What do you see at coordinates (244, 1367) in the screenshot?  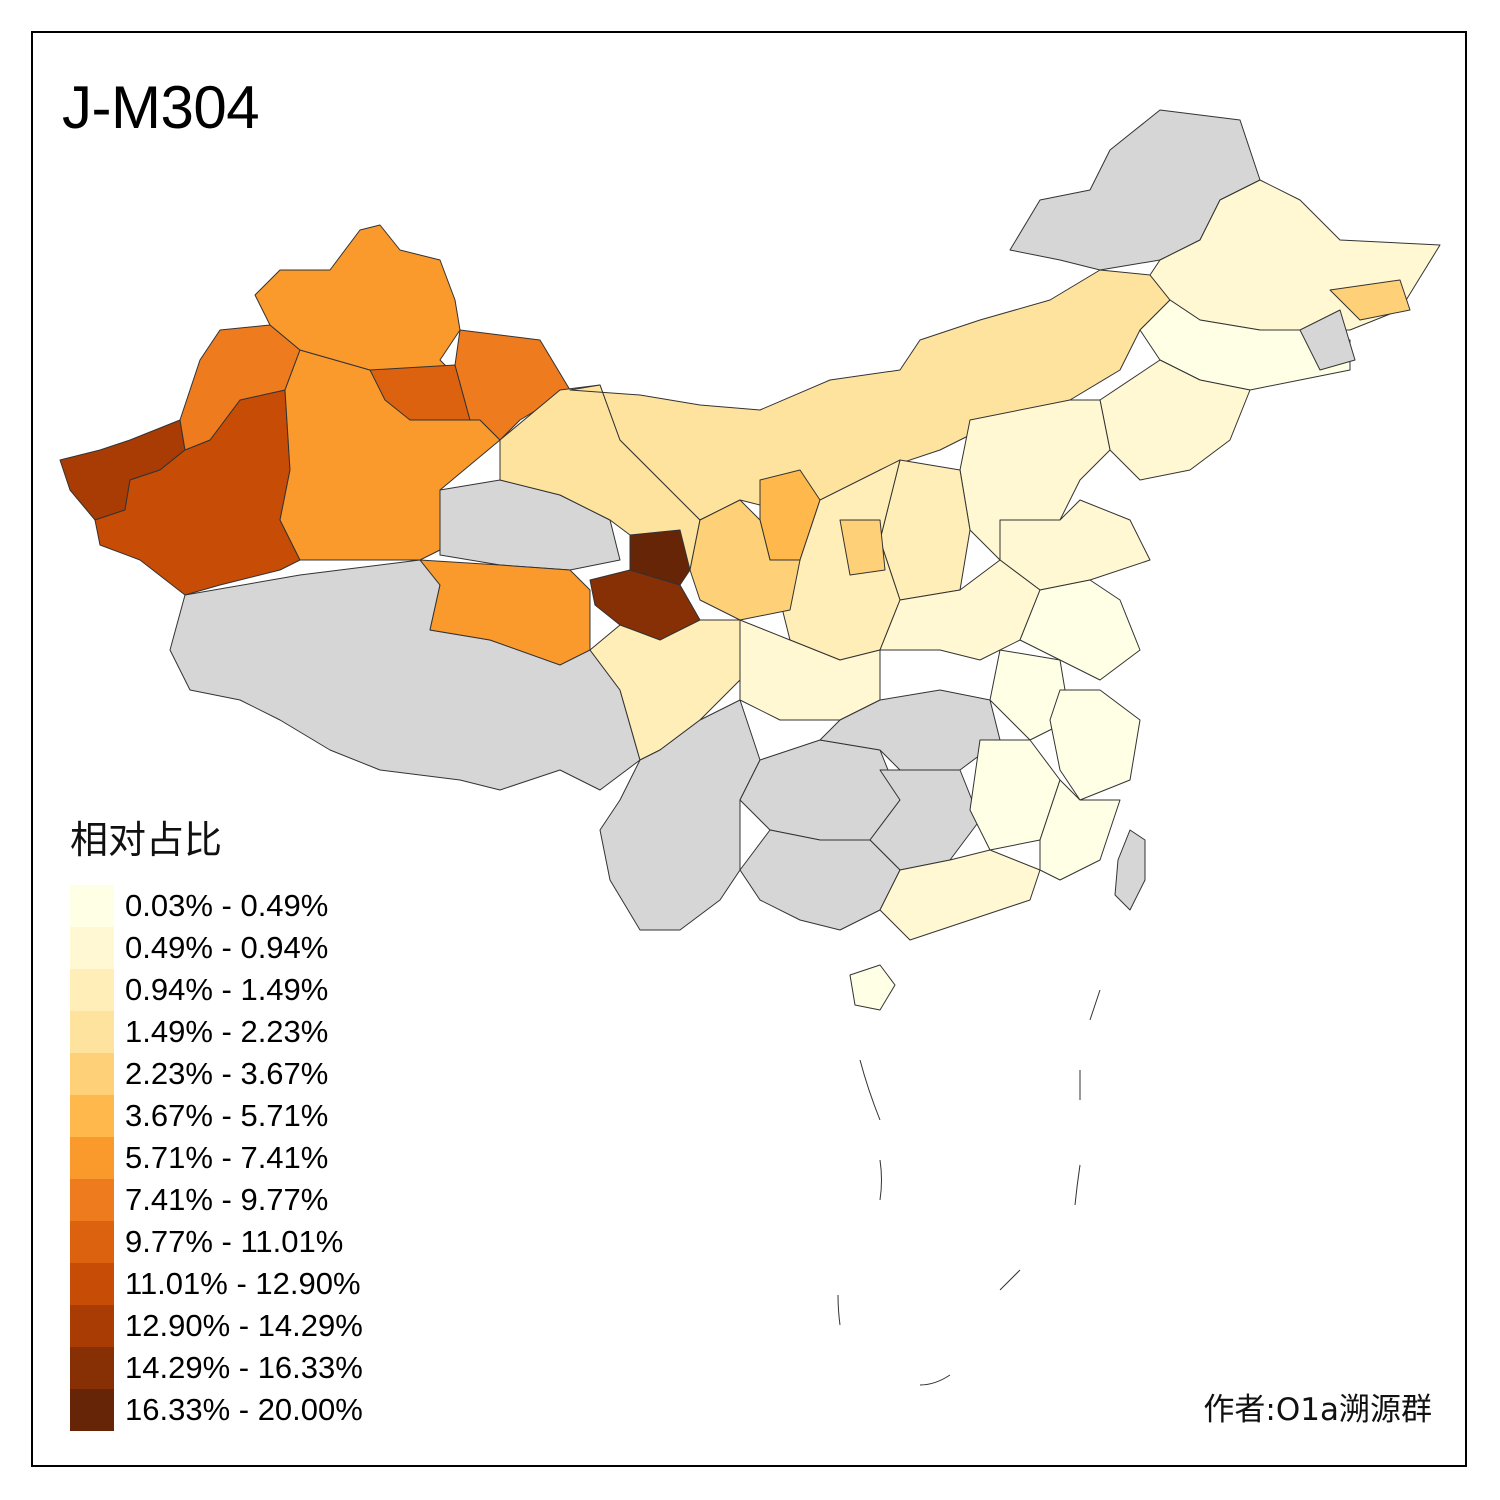 I see `legend-label: 14.29% - 16.33%` at bounding box center [244, 1367].